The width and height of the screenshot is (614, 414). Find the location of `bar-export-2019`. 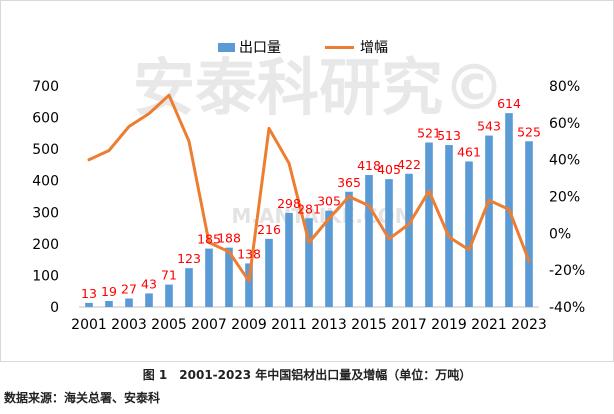

bar-export-2019 is located at coordinates (449, 226).